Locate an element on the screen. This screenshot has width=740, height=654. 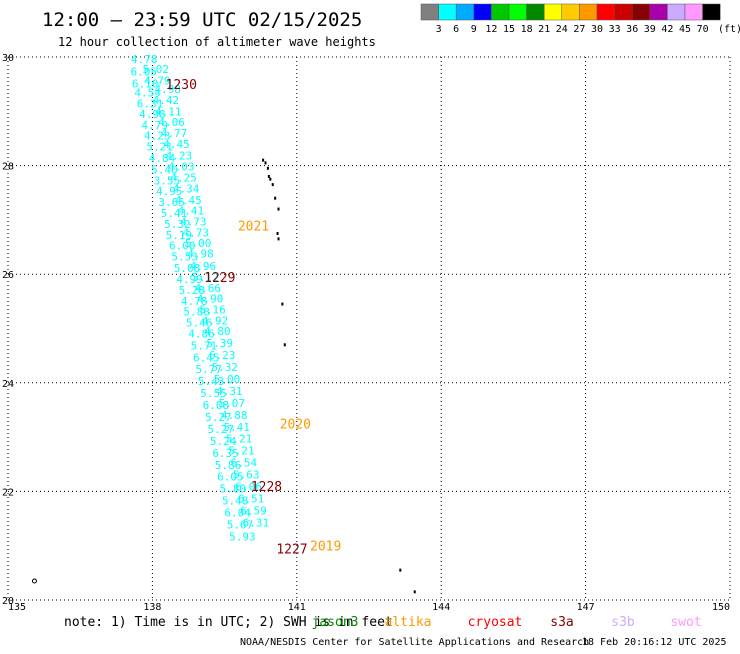
swh-value-label: 4.42 is located at coordinates (166, 100).